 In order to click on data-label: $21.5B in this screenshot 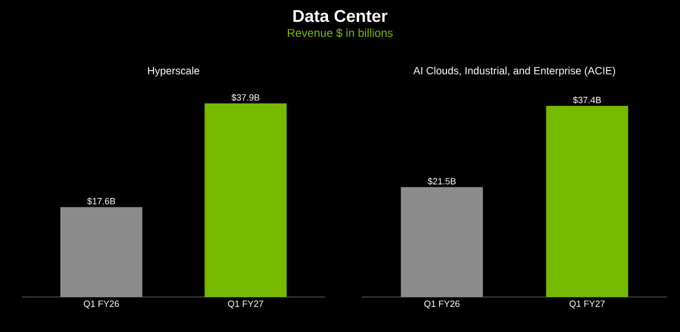, I will do `click(442, 181)`.